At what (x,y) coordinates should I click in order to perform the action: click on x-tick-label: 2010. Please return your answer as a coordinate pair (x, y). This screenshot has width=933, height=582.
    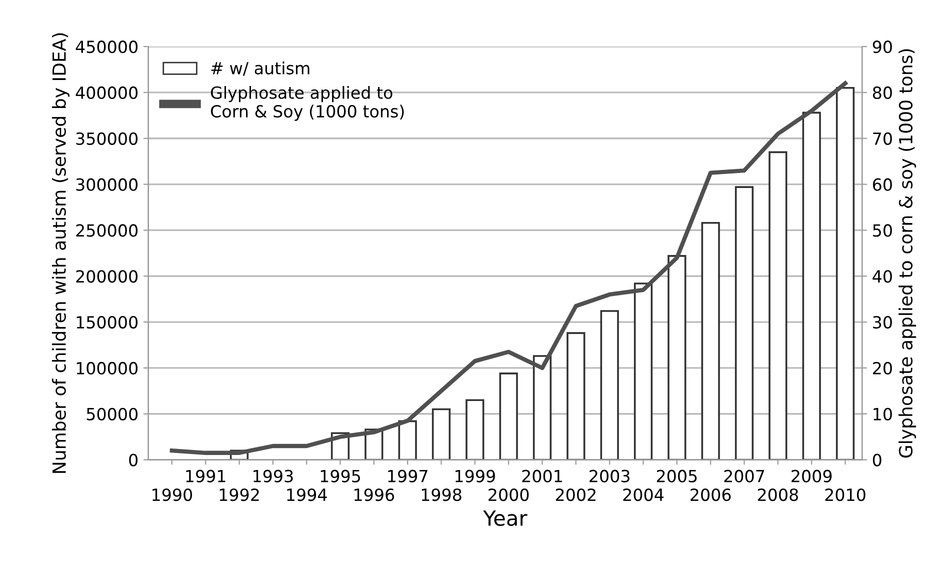
    Looking at the image, I should click on (845, 495).